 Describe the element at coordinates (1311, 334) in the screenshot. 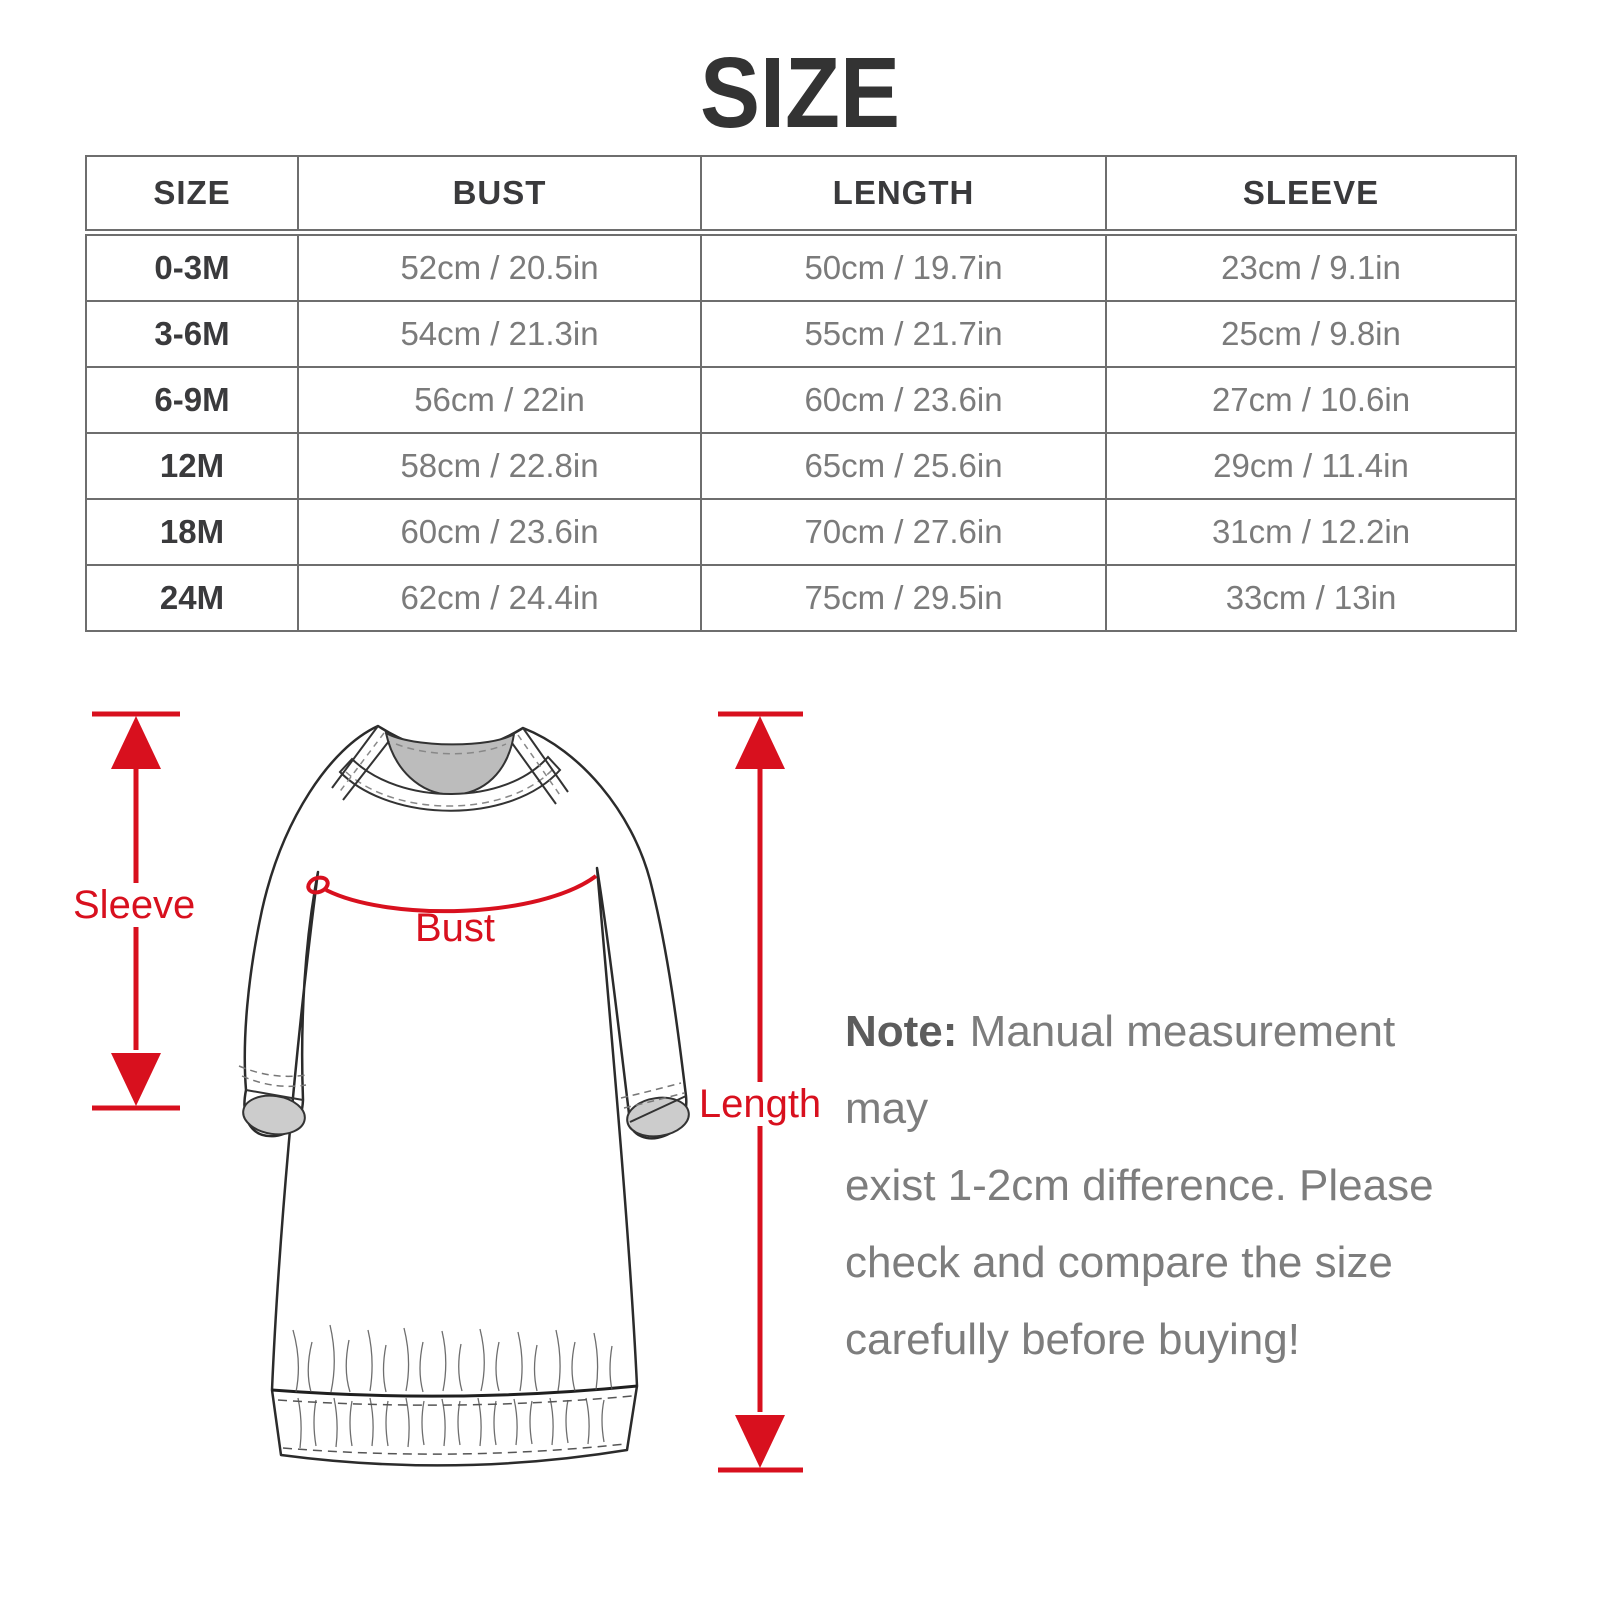

I see `sleeve-cell: 25cm / 9.8in` at that location.